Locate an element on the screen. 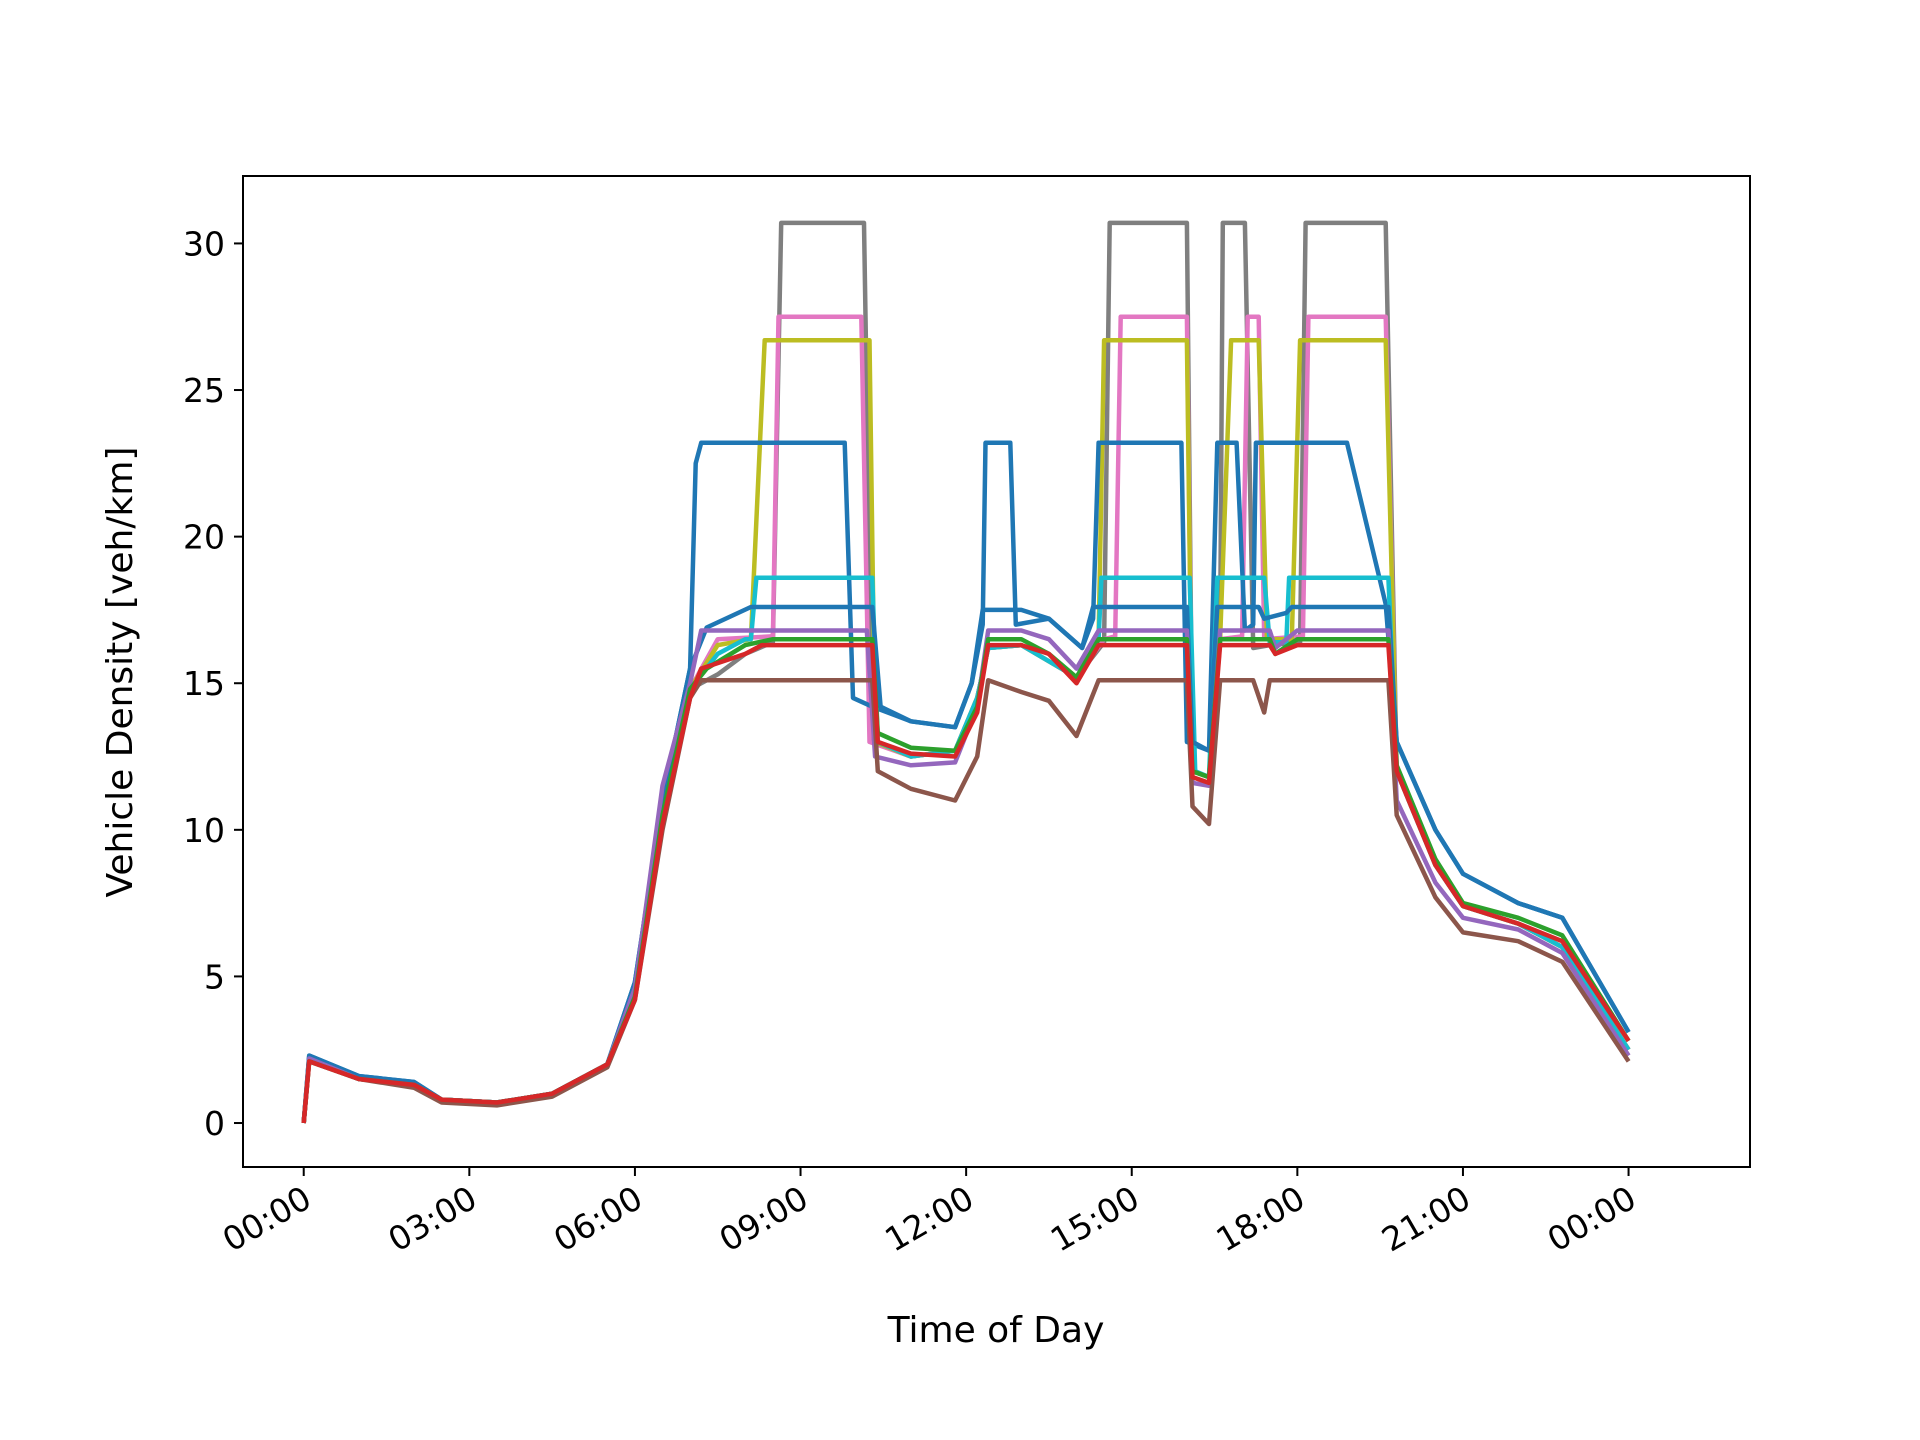  y-axis-label: Vehicle Density [veh/km] is located at coordinates (120, 672).